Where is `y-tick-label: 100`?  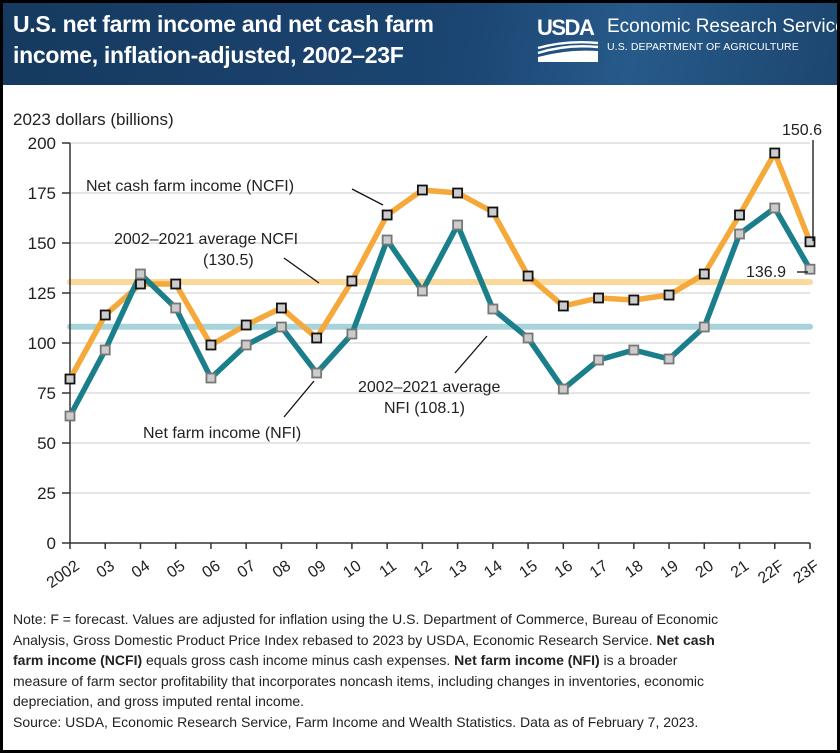
y-tick-label: 100 is located at coordinates (42, 343).